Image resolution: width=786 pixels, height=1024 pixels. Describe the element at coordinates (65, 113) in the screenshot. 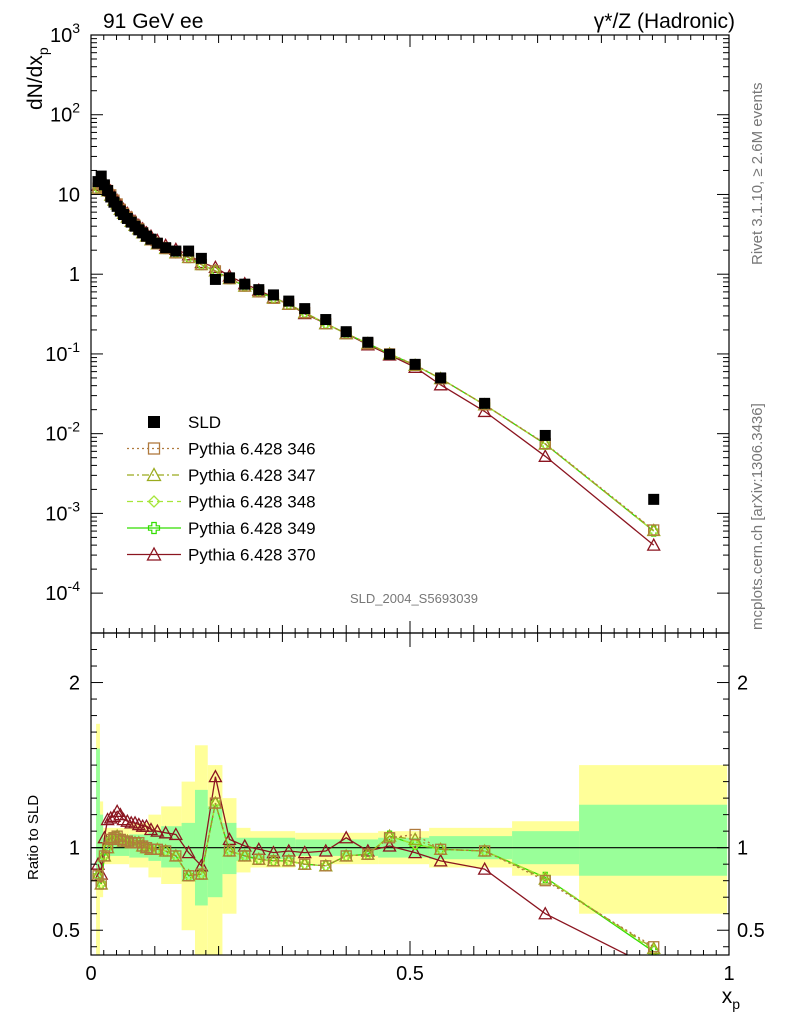

I see `y-tick-label: 10²` at that location.